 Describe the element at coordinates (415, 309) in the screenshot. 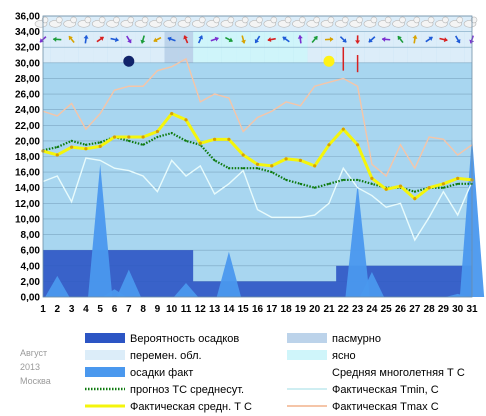

I see `x-tick-label: 27` at that location.